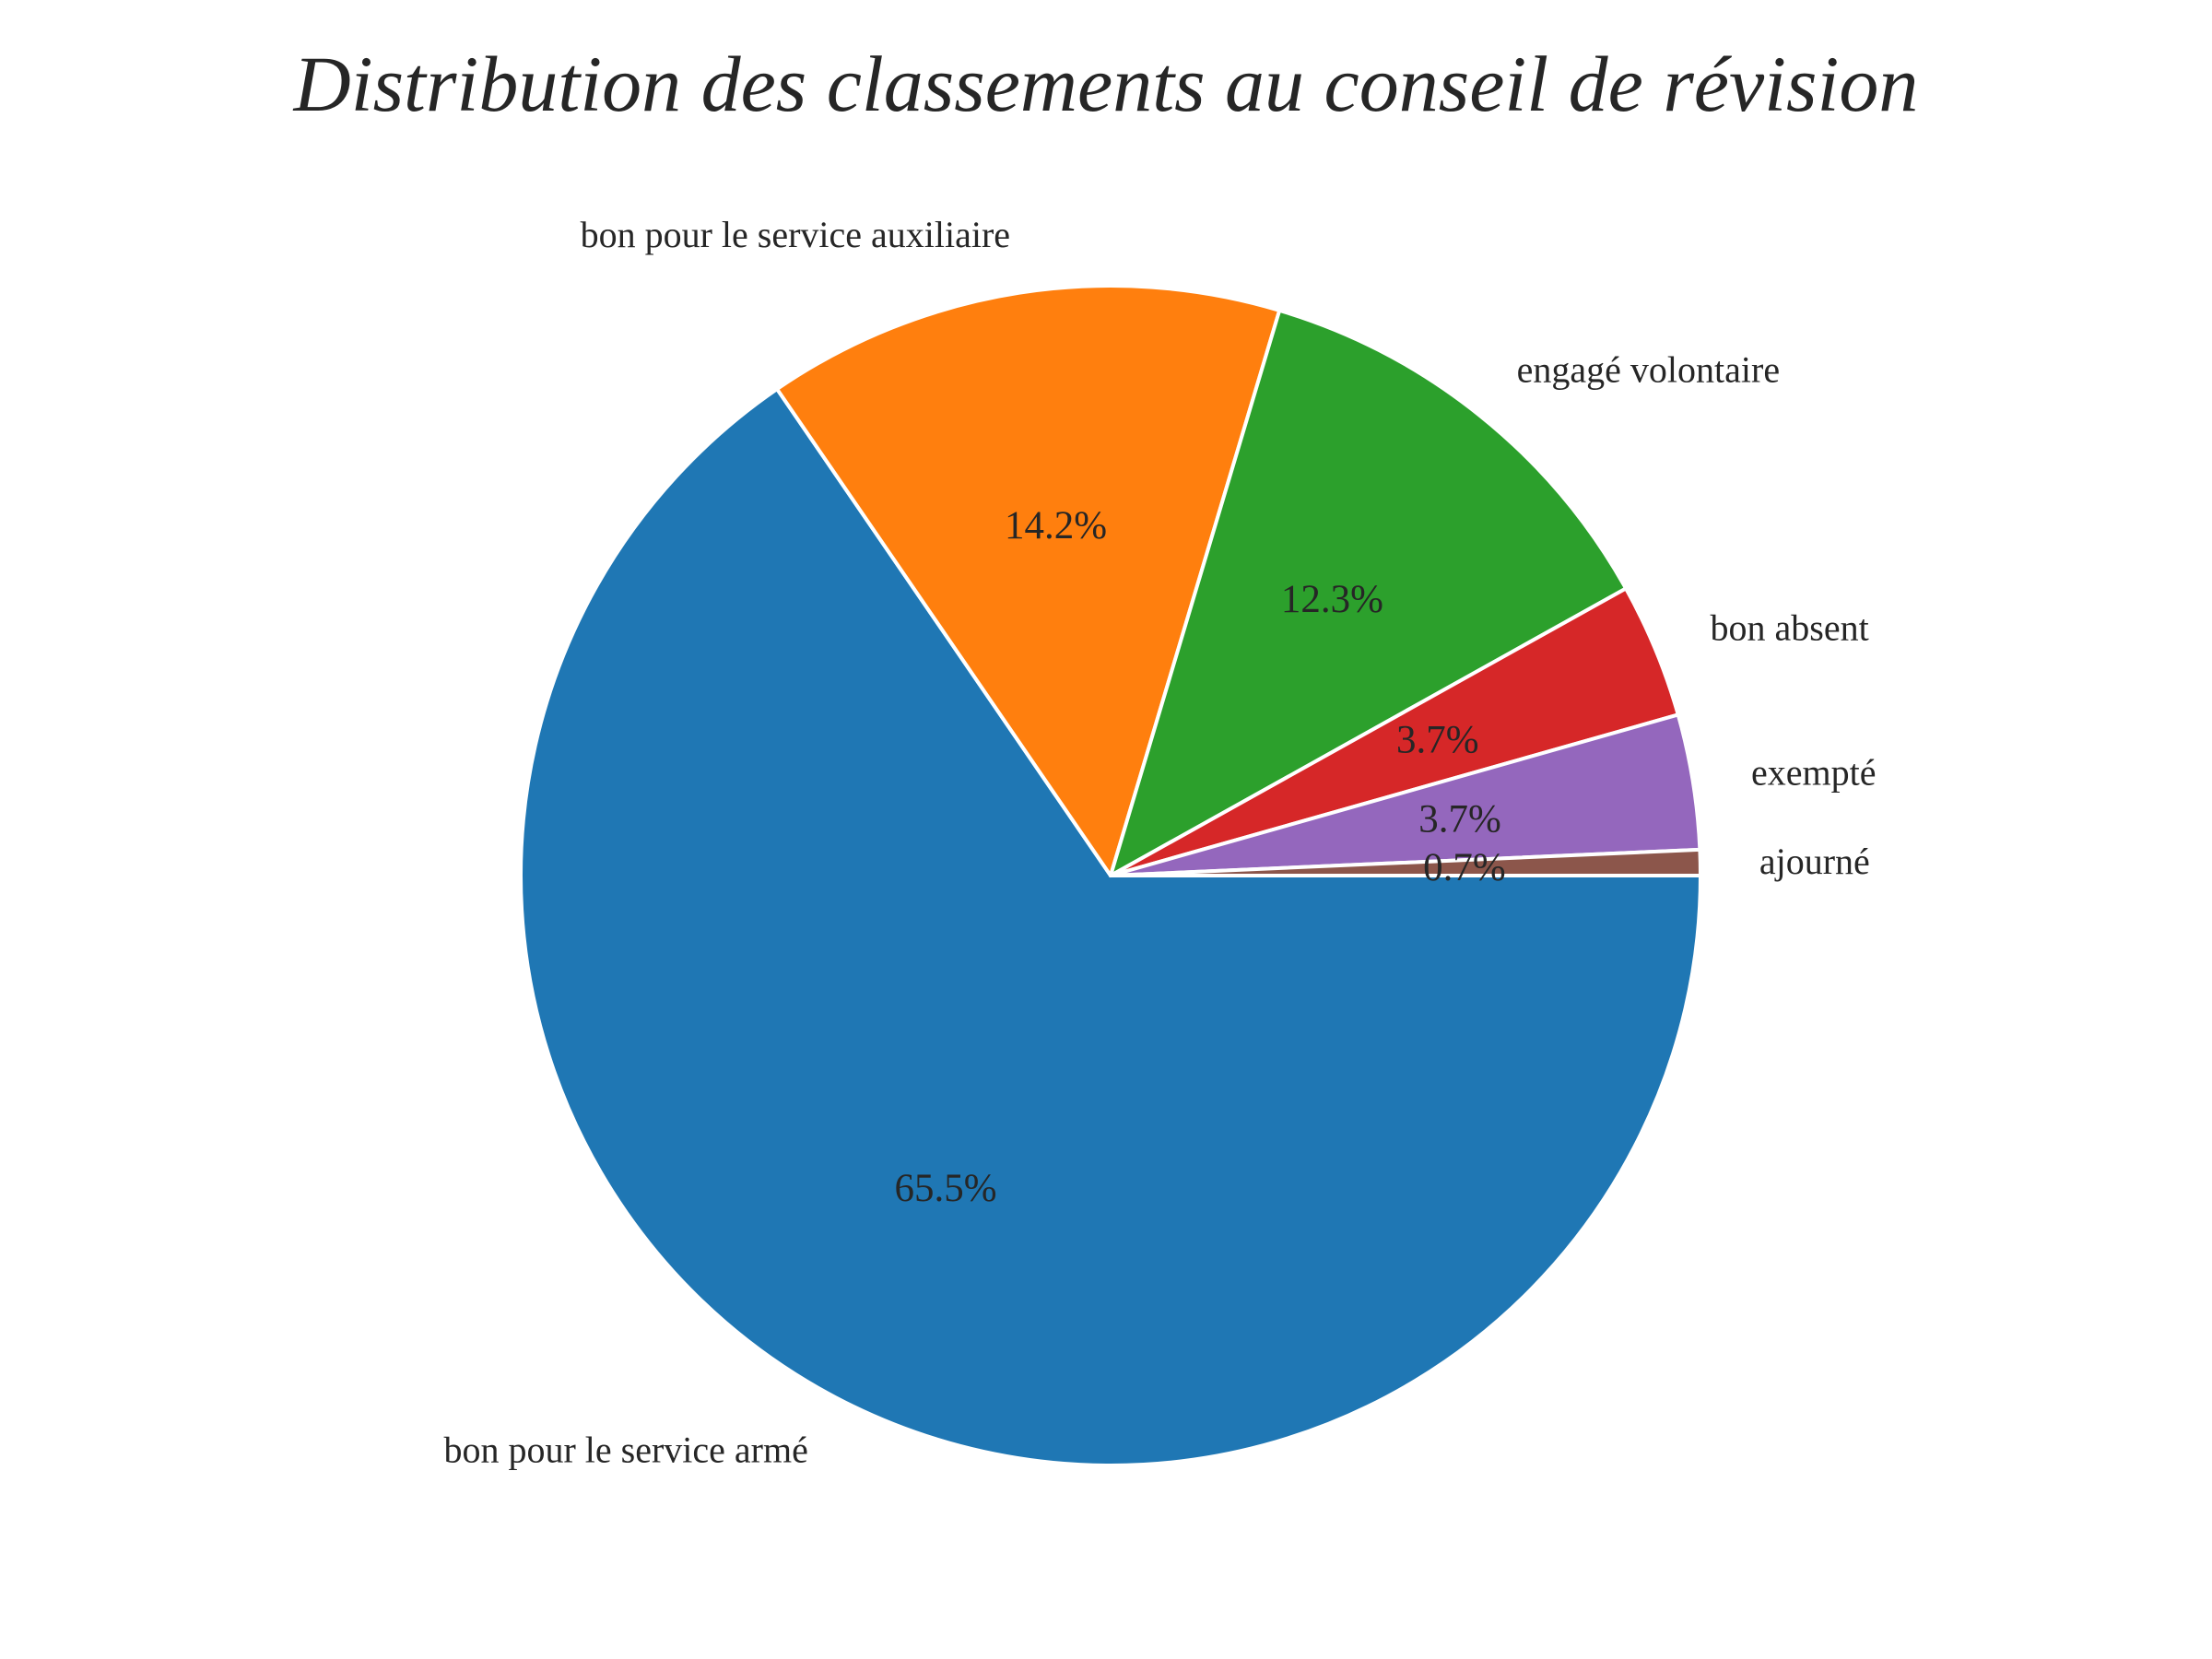 The image size is (2212, 1659). I want to click on pie-slice-percent-label: 14.2%, so click(1056, 525).